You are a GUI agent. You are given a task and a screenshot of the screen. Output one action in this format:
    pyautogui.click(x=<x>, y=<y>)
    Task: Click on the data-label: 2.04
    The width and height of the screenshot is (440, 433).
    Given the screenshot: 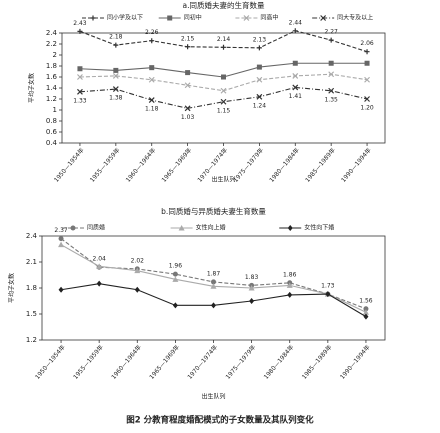 What is the action you would take?
    pyautogui.click(x=99, y=259)
    